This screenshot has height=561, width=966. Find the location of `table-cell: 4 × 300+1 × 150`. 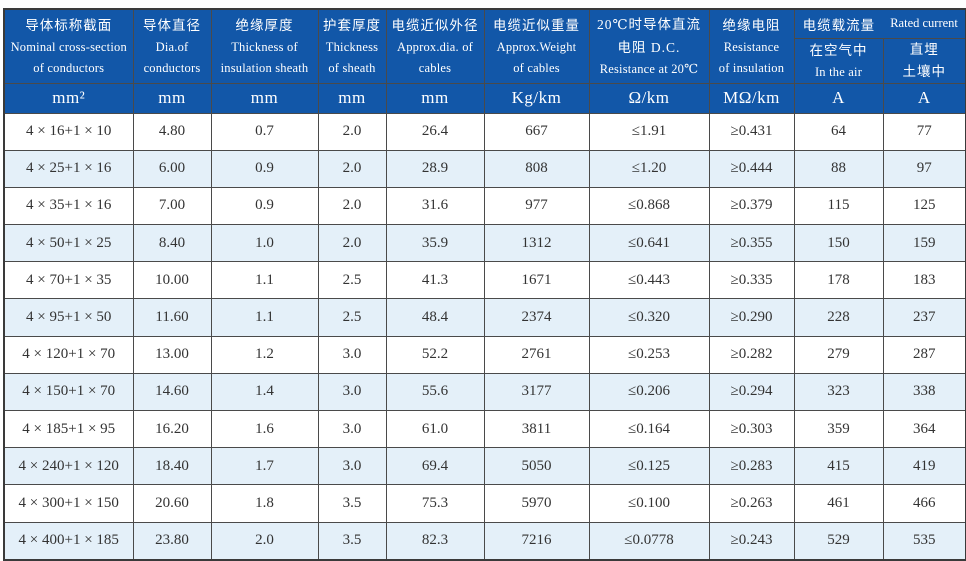

table-cell: 4 × 300+1 × 150 is located at coordinates (68, 503).